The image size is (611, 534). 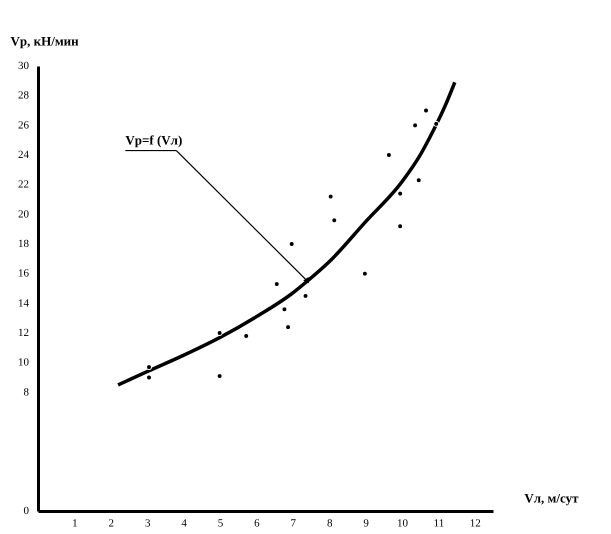 I want to click on y-tick-label: 12, so click(x=23, y=333).